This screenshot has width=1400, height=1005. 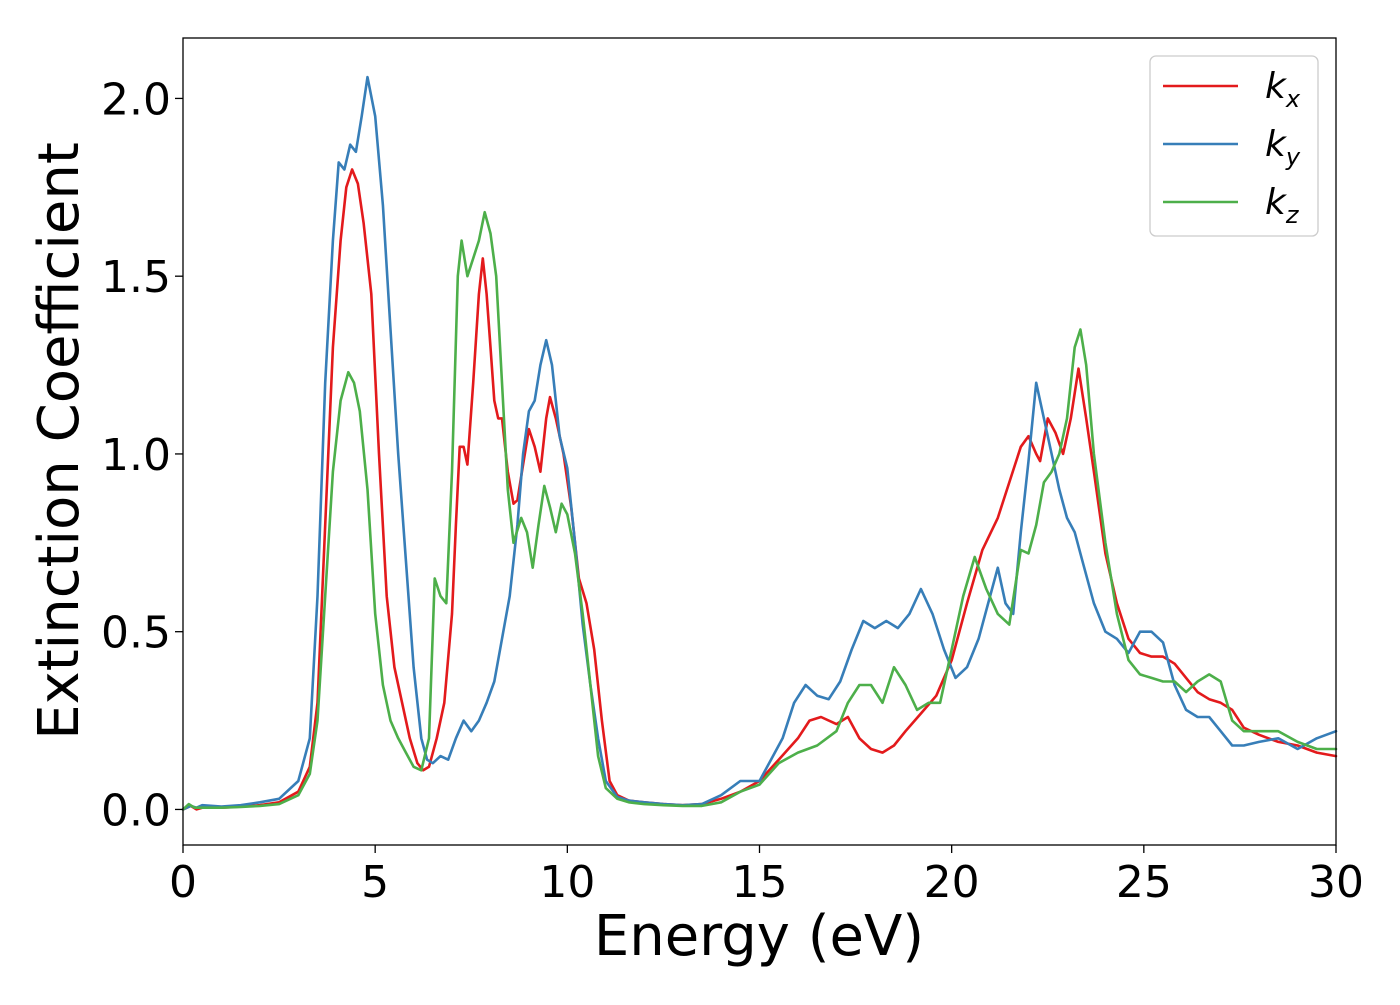 I want to click on legend-box, so click(x=1234, y=146).